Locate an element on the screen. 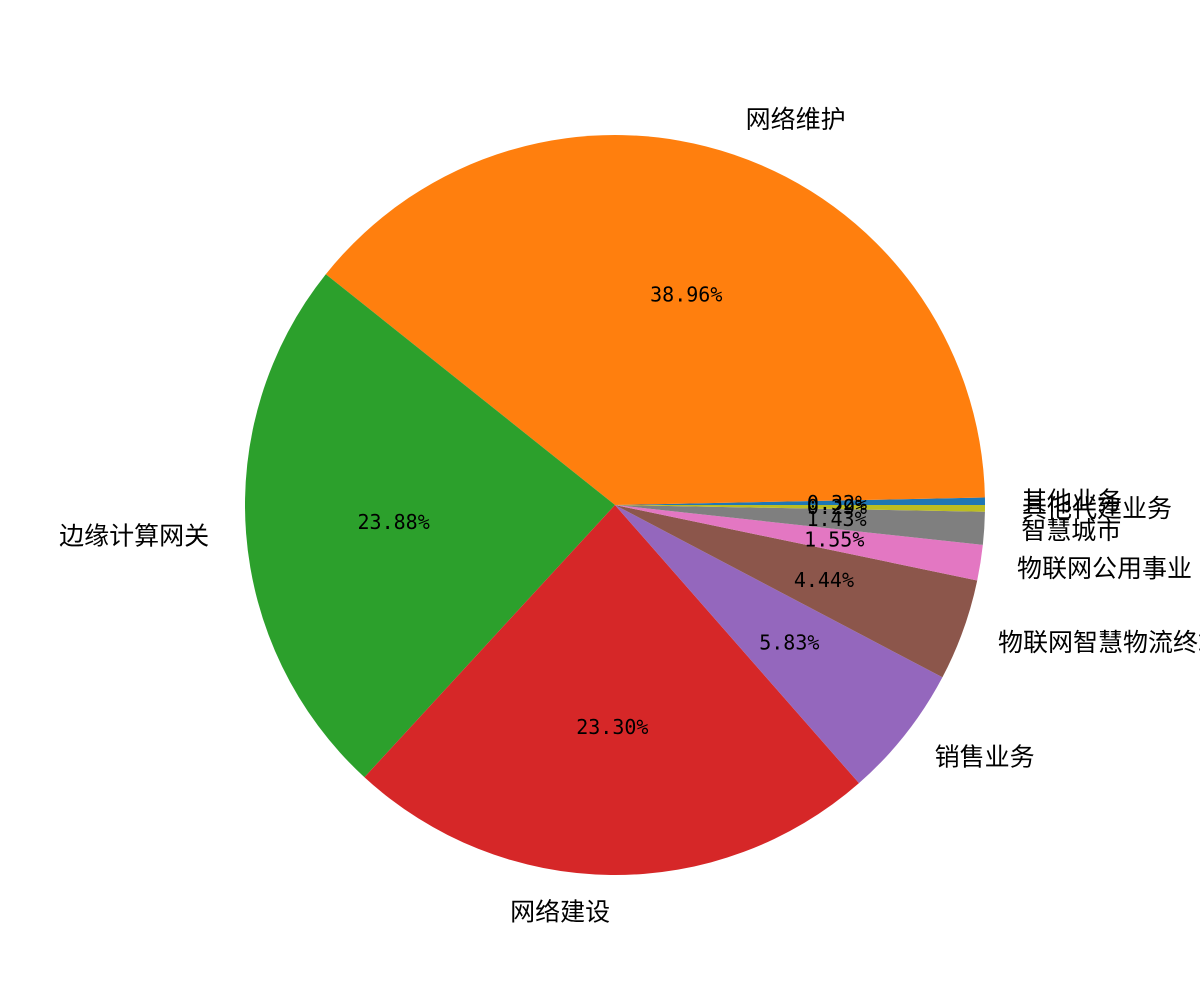 The height and width of the screenshot is (1000, 1200). slice-percent-label: 23.30% is located at coordinates (612, 727).